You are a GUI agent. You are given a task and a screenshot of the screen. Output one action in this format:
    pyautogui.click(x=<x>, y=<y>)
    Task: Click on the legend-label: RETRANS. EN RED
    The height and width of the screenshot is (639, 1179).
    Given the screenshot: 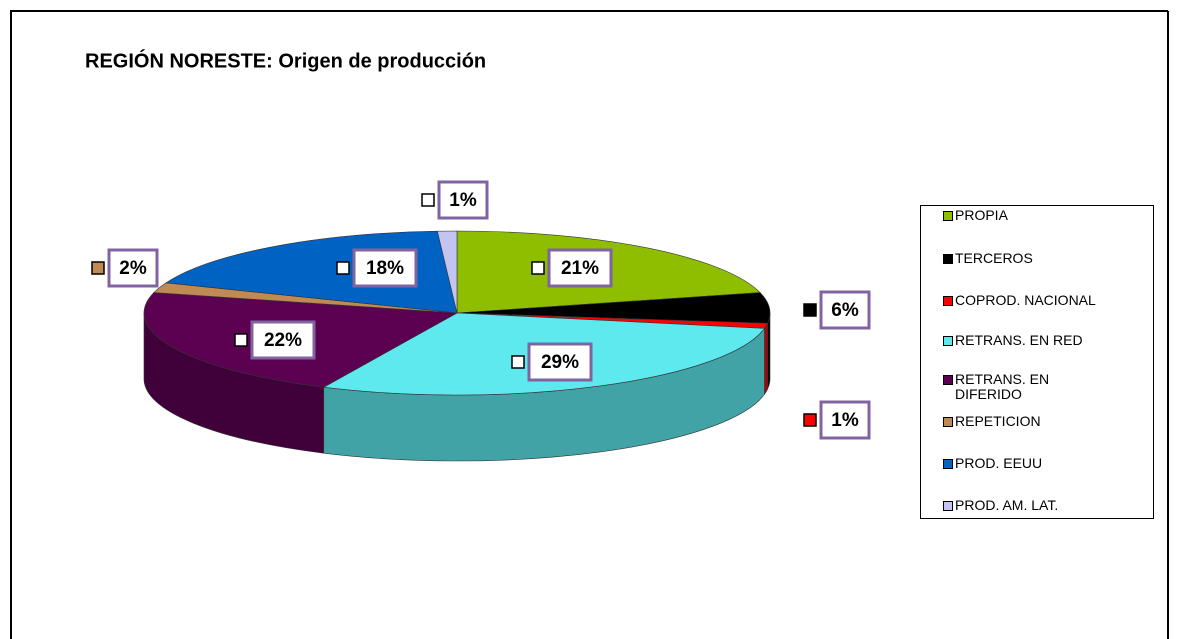 What is the action you would take?
    pyautogui.click(x=1019, y=340)
    